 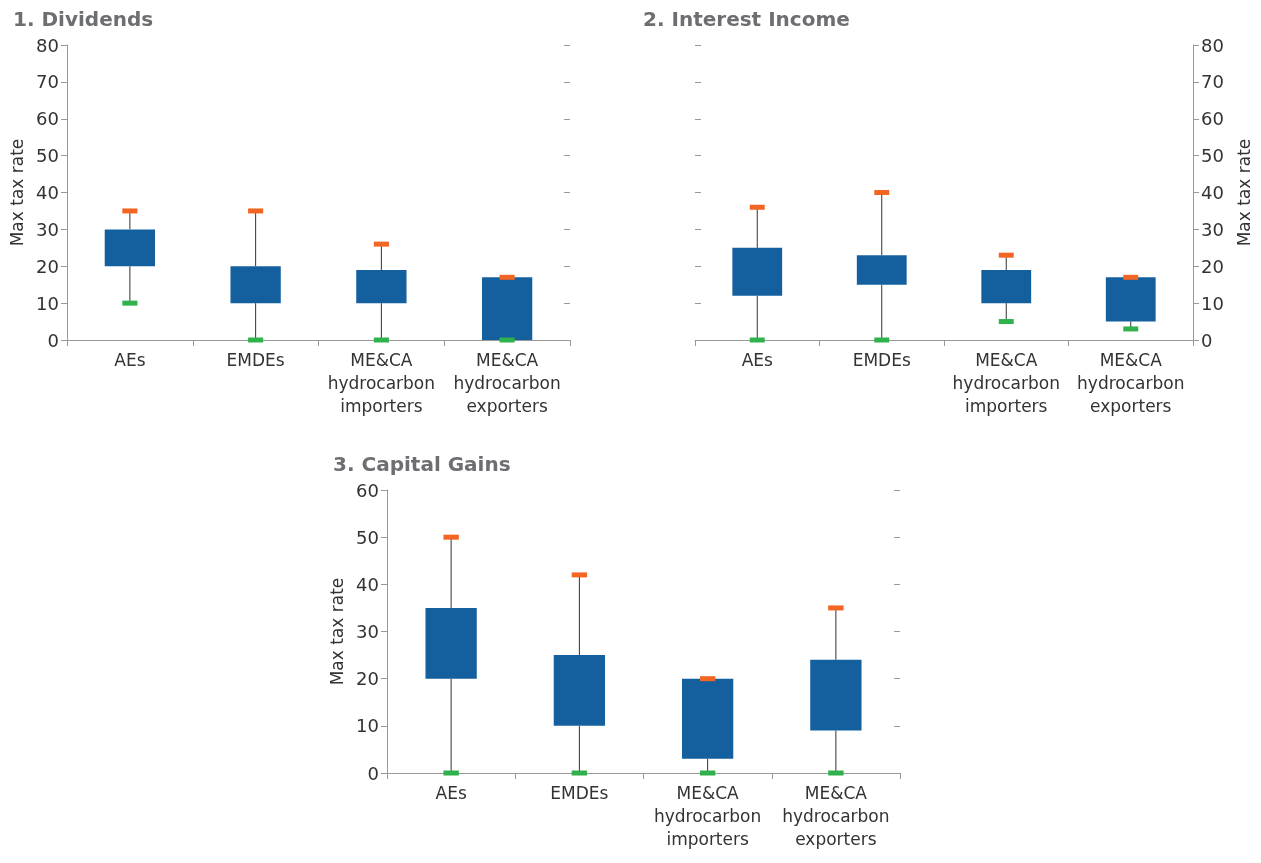 What do you see at coordinates (47, 82) in the screenshot?
I see `y-tick-label: 70` at bounding box center [47, 82].